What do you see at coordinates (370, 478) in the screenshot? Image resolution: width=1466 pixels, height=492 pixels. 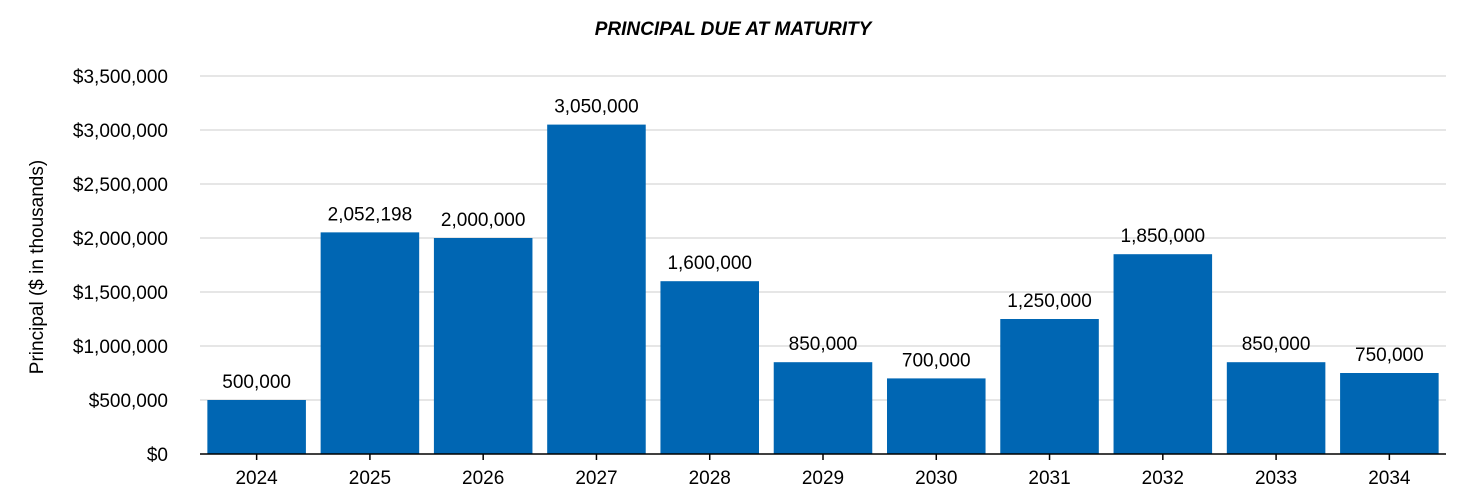 I see `x-tick-label-2025: 2025` at bounding box center [370, 478].